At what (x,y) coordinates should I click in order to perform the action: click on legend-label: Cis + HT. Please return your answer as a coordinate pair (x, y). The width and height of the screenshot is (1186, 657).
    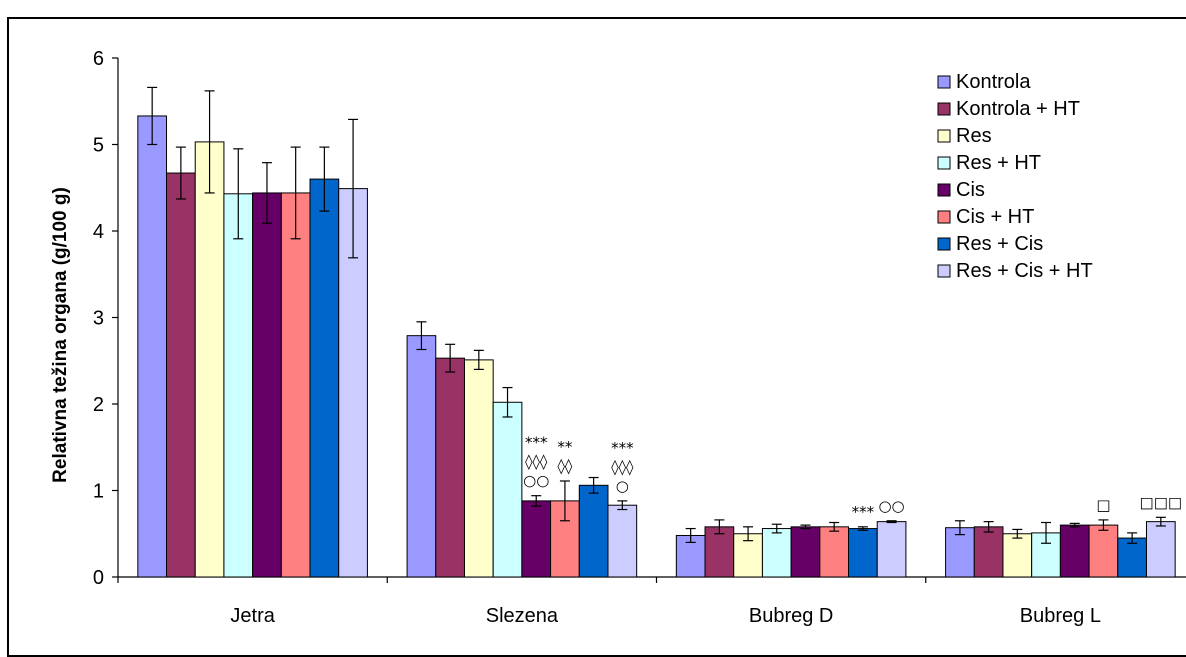
    Looking at the image, I should click on (995, 217).